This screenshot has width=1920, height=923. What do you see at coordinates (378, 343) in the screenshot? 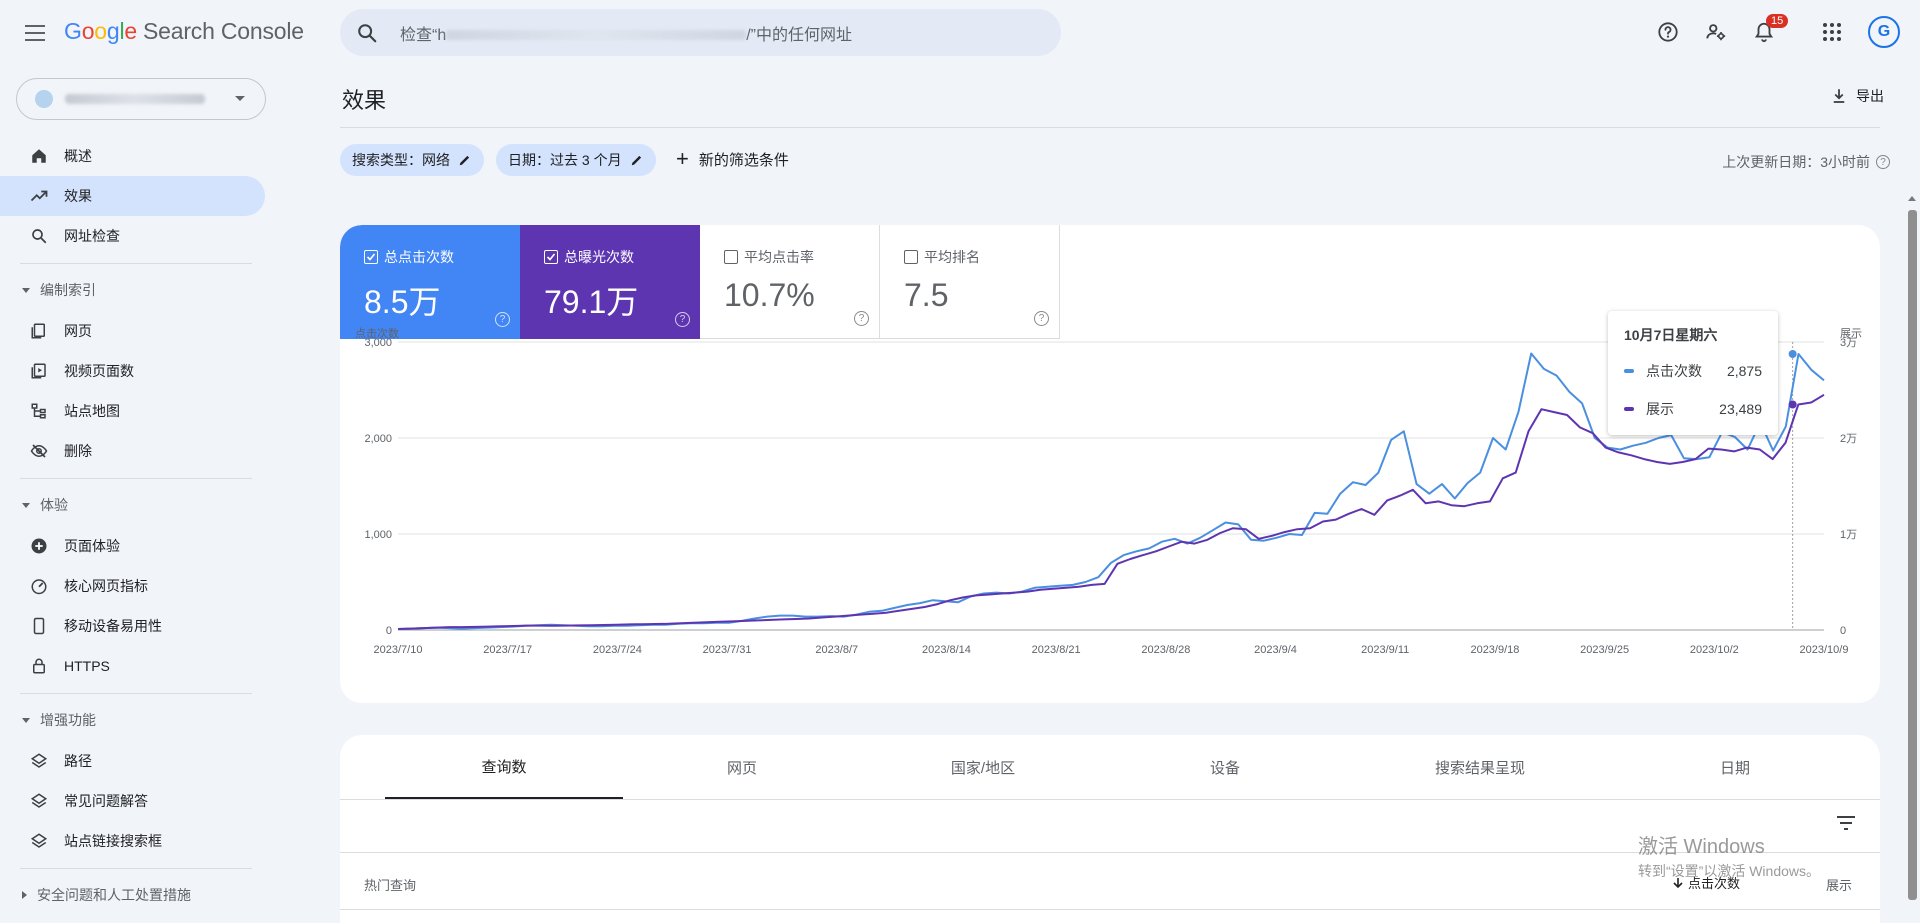
I see `left-tick-label: 3,000` at bounding box center [378, 343].